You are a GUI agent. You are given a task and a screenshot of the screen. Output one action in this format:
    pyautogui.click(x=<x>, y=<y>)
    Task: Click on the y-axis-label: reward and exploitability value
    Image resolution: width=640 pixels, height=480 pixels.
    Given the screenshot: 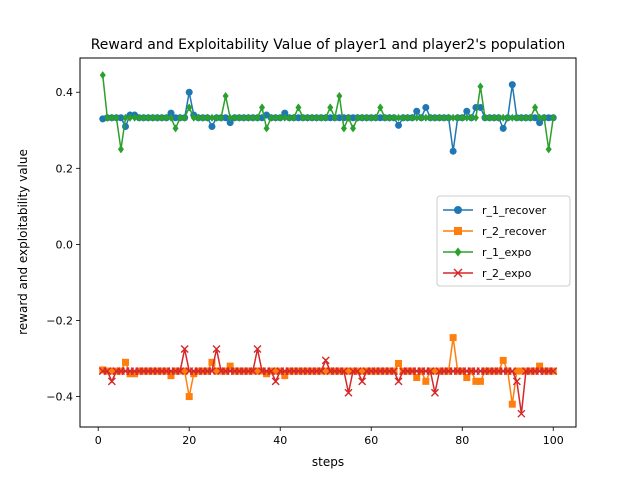 What is the action you would take?
    pyautogui.click(x=23, y=242)
    